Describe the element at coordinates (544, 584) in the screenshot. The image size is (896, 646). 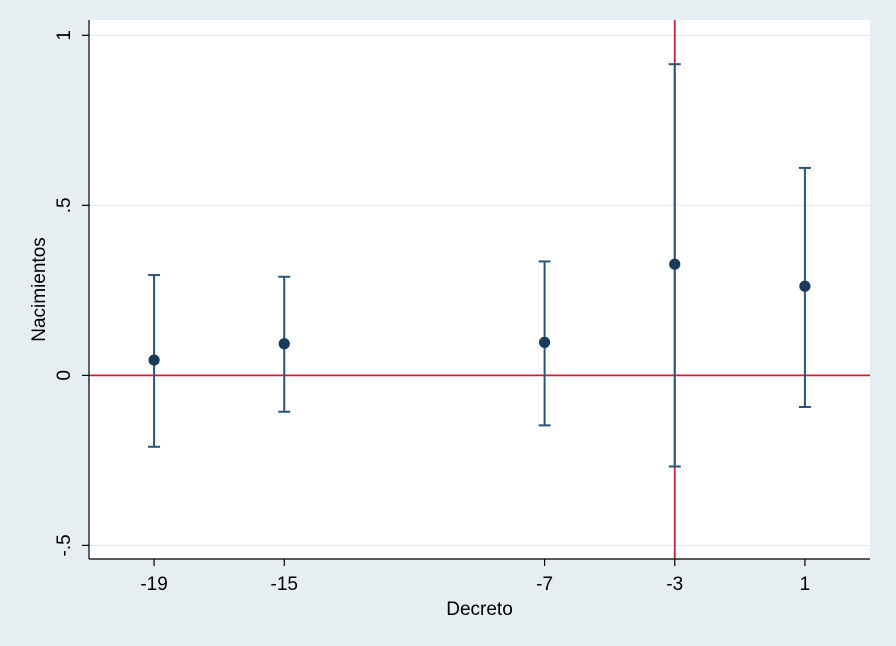
I see `x-tick-label: -7` at that location.